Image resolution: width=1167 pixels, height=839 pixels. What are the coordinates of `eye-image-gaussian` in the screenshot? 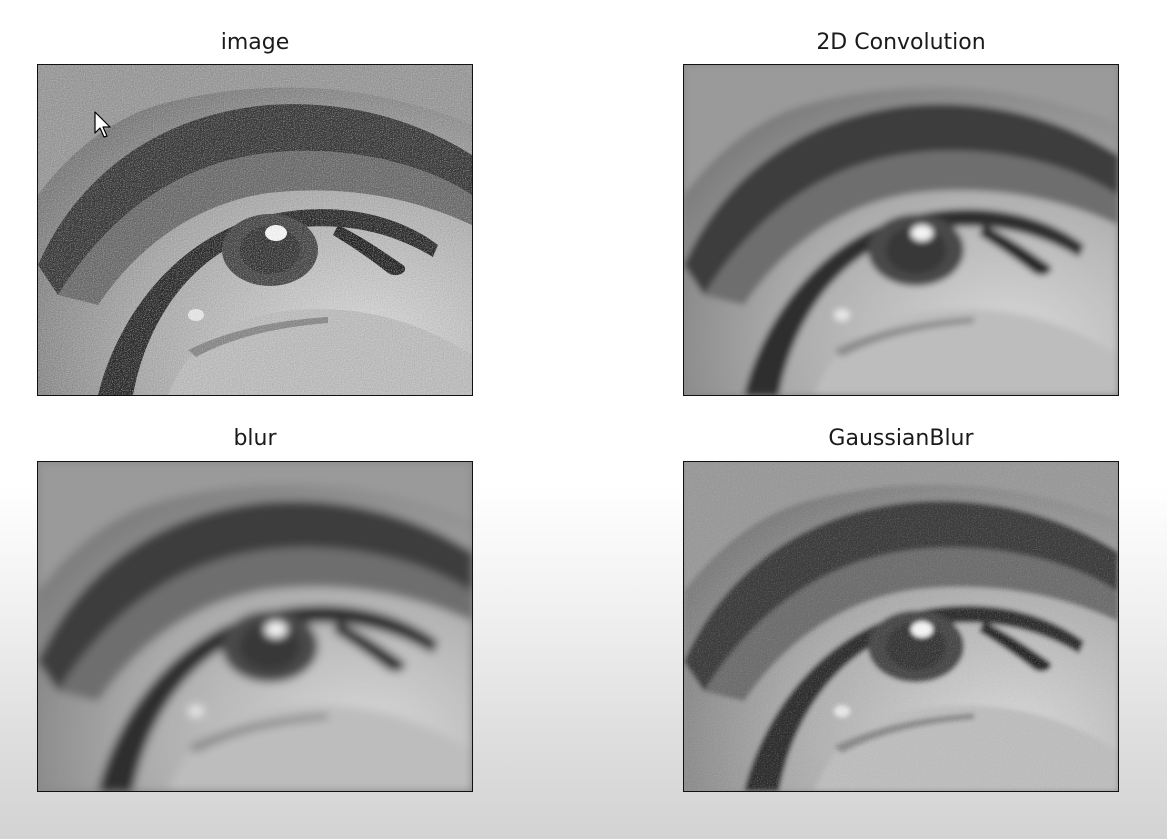 It's located at (901, 626).